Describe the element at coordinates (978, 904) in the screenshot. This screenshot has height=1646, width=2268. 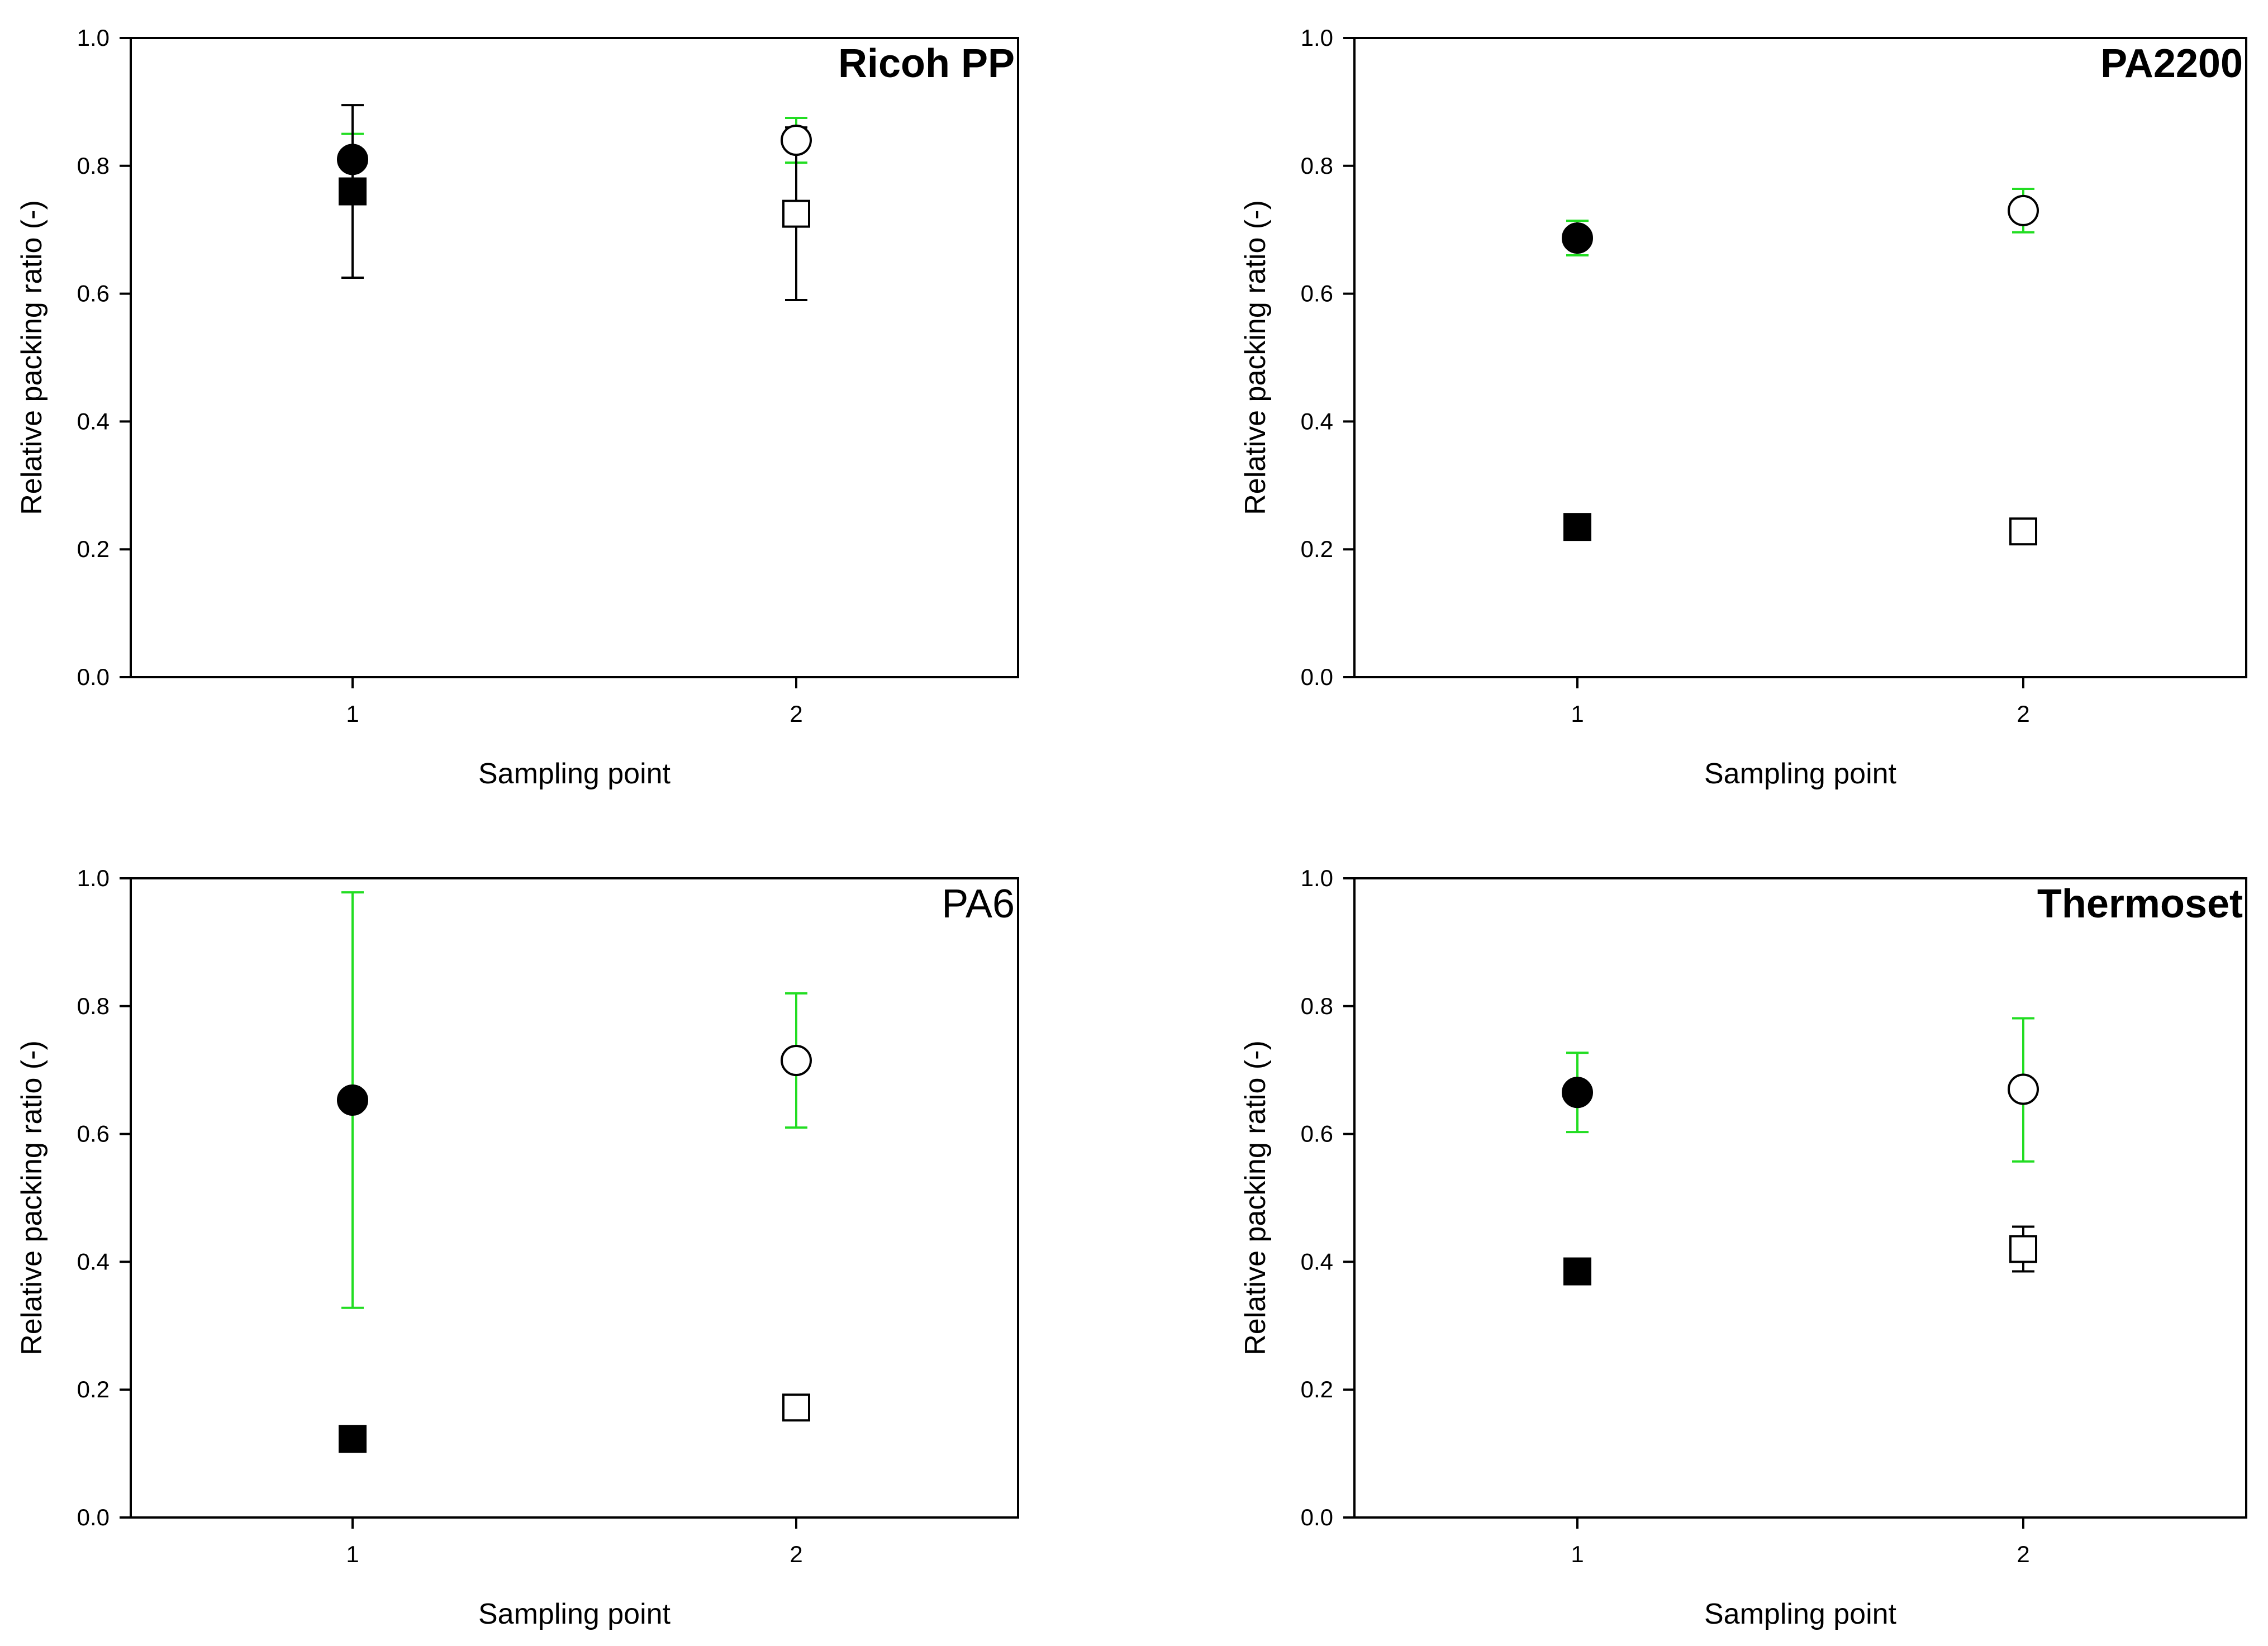
I see `panel-title: PA6` at that location.